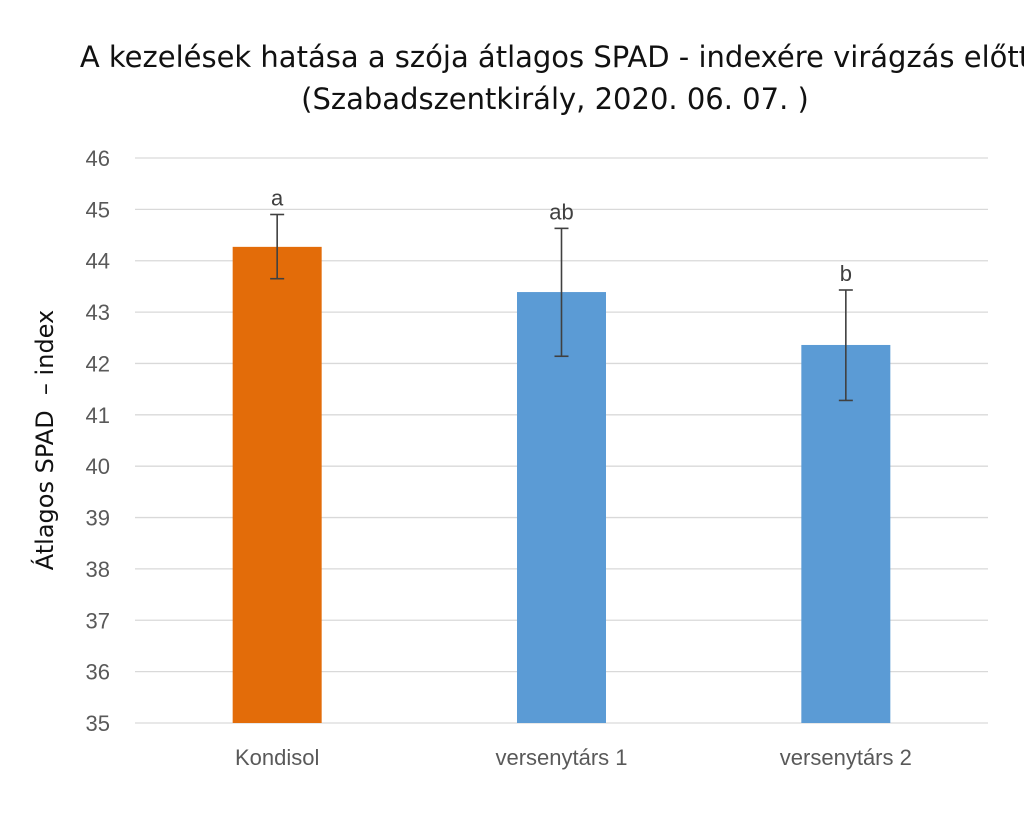 The width and height of the screenshot is (1024, 824). I want to click on y-tick-label: 45, so click(98, 209).